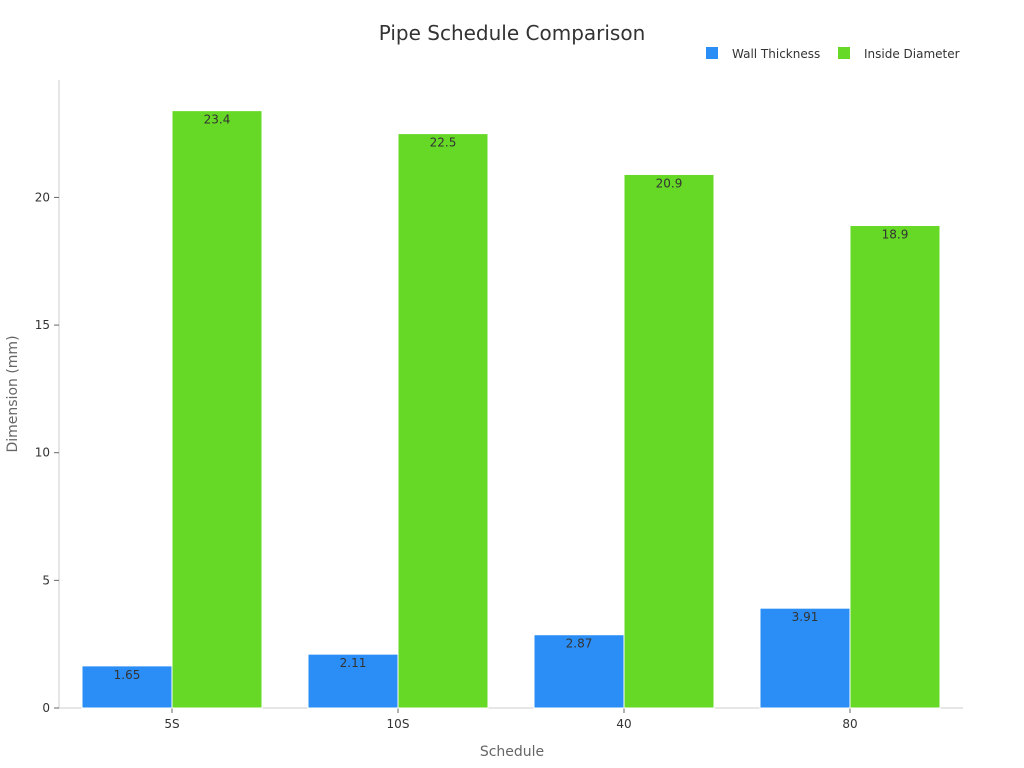 The width and height of the screenshot is (1024, 768). I want to click on legend-label-wall-thickness: Wall Thickness, so click(776, 54).